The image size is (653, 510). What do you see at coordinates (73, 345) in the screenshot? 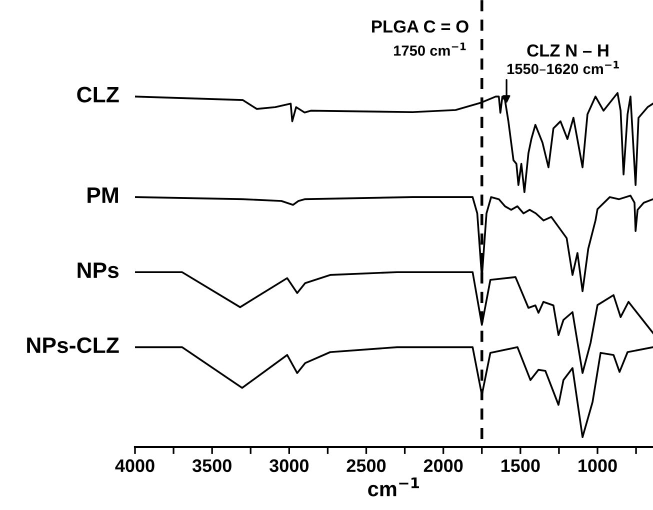
I see `series-label: NPs-CLZ` at bounding box center [73, 345].